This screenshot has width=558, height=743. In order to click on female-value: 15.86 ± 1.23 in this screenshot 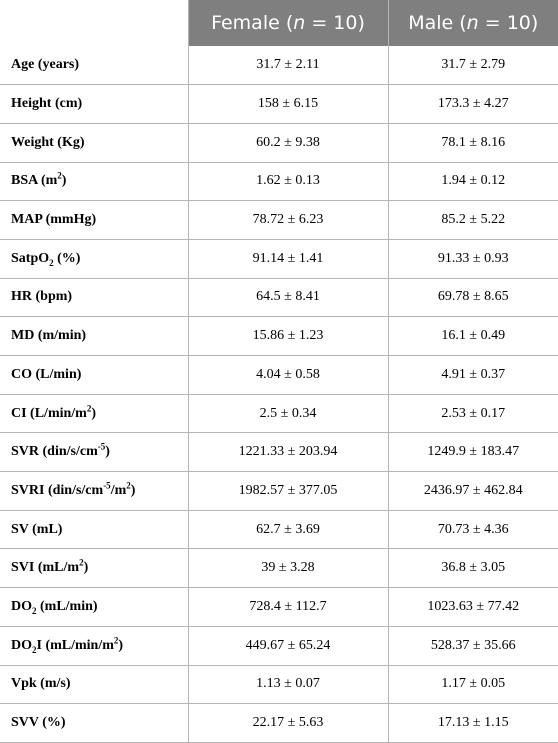, I will do `click(288, 336)`.